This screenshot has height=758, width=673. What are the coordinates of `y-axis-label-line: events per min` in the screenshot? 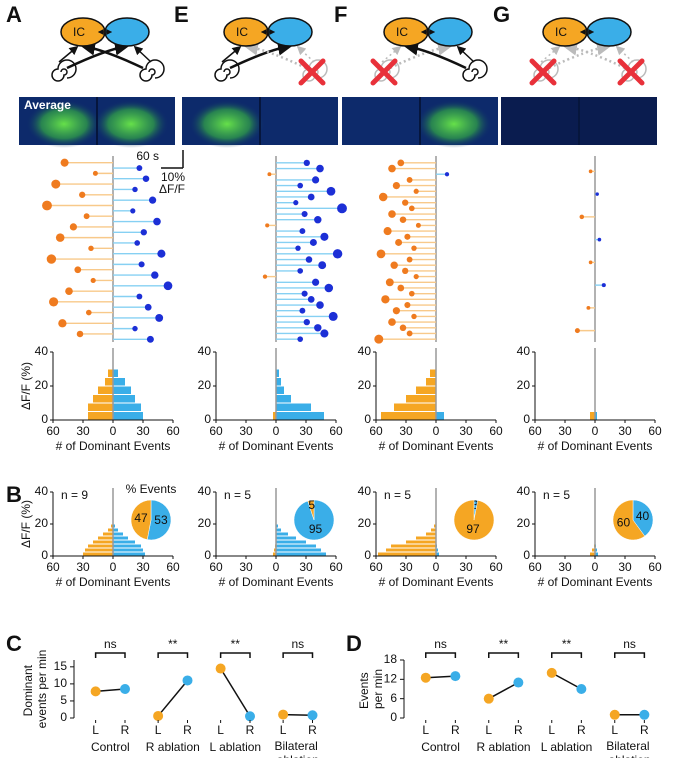 It's located at (42, 689).